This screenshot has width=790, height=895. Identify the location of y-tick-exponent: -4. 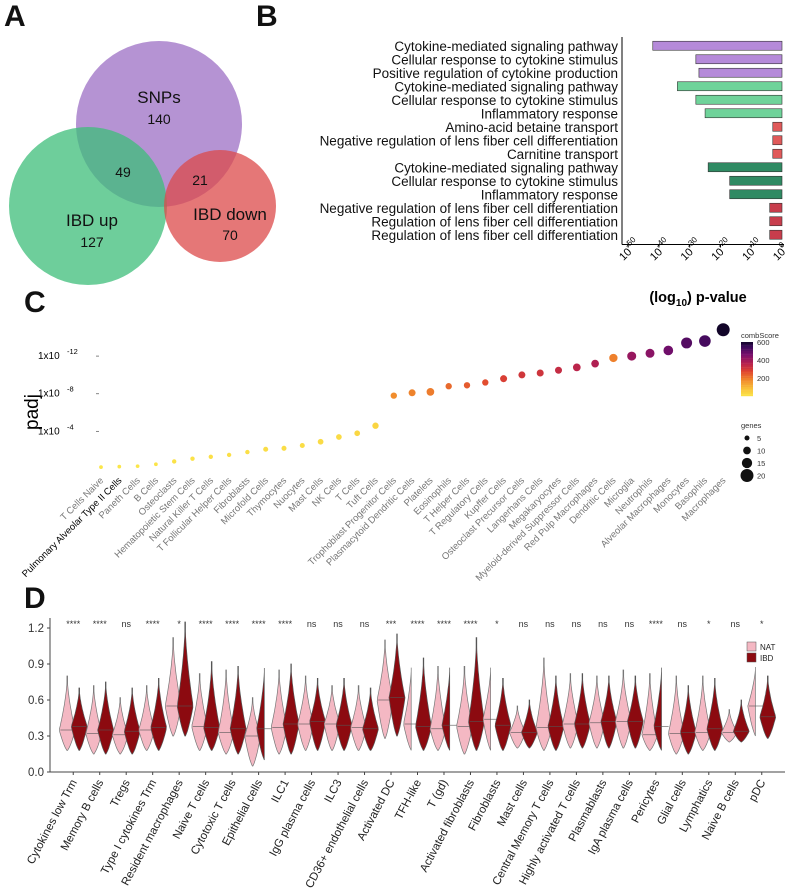
(70, 426).